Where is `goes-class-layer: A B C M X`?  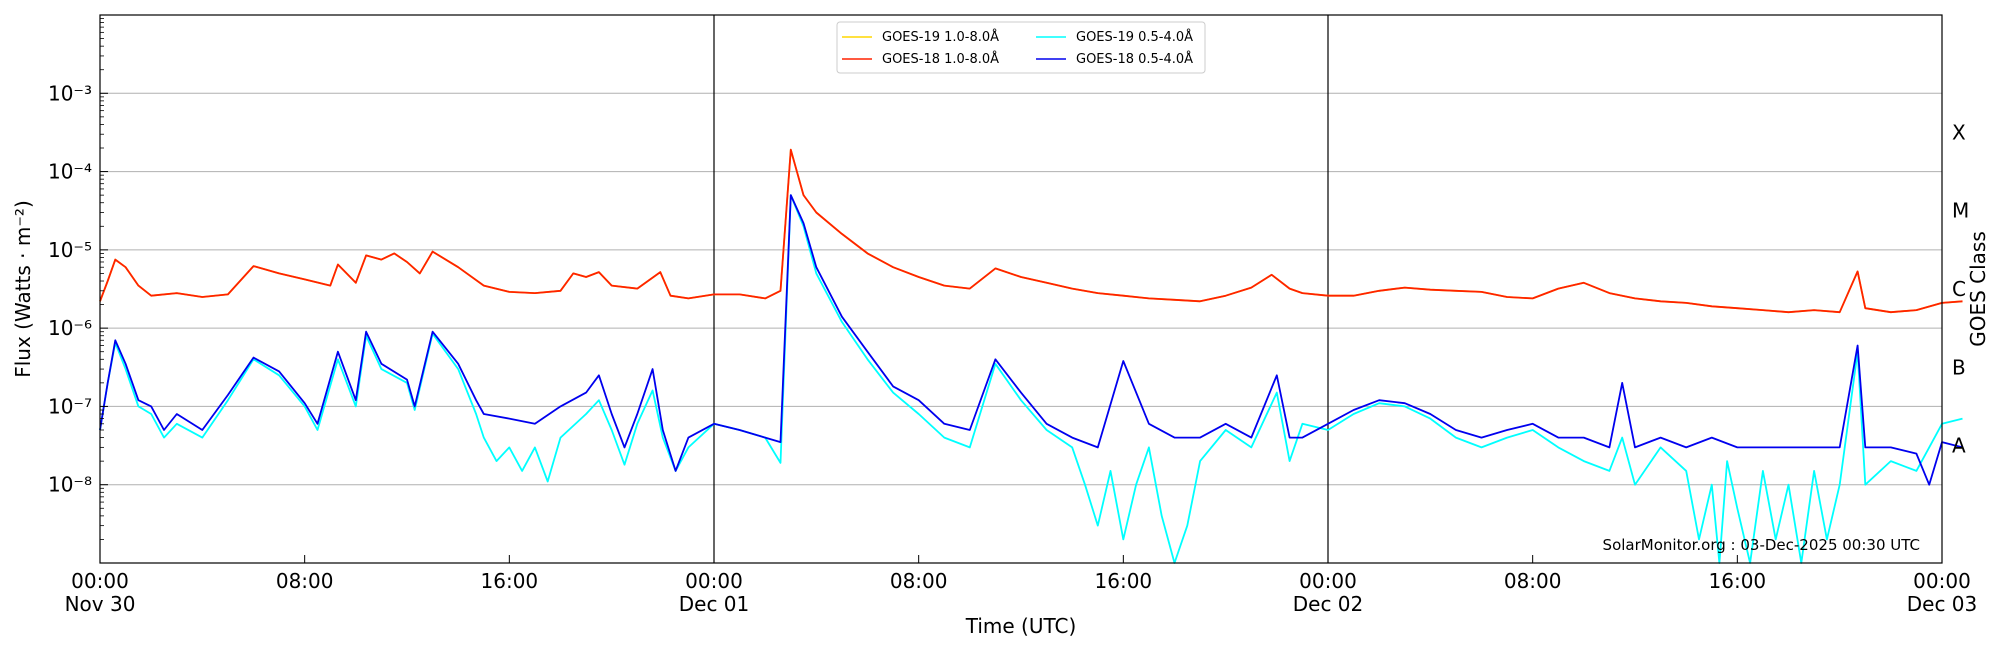 goes-class-layer: A B C M X is located at coordinates (1960, 288).